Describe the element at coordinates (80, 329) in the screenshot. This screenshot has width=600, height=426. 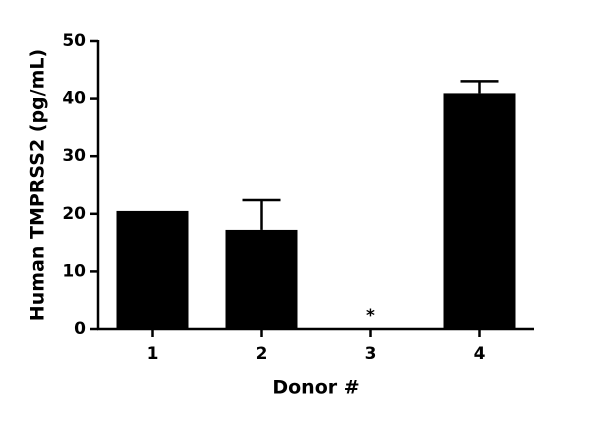
I see `y-tick-label: 0` at that location.